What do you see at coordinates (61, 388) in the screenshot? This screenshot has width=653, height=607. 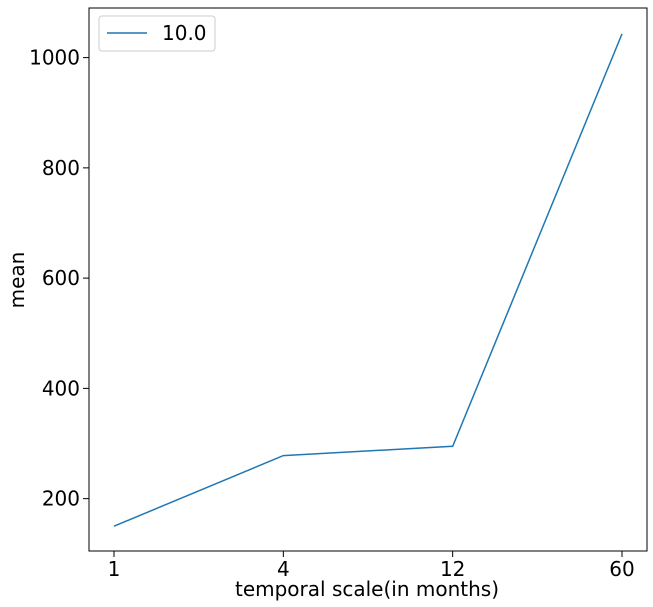 I see `y-tick-label: 400` at bounding box center [61, 388].